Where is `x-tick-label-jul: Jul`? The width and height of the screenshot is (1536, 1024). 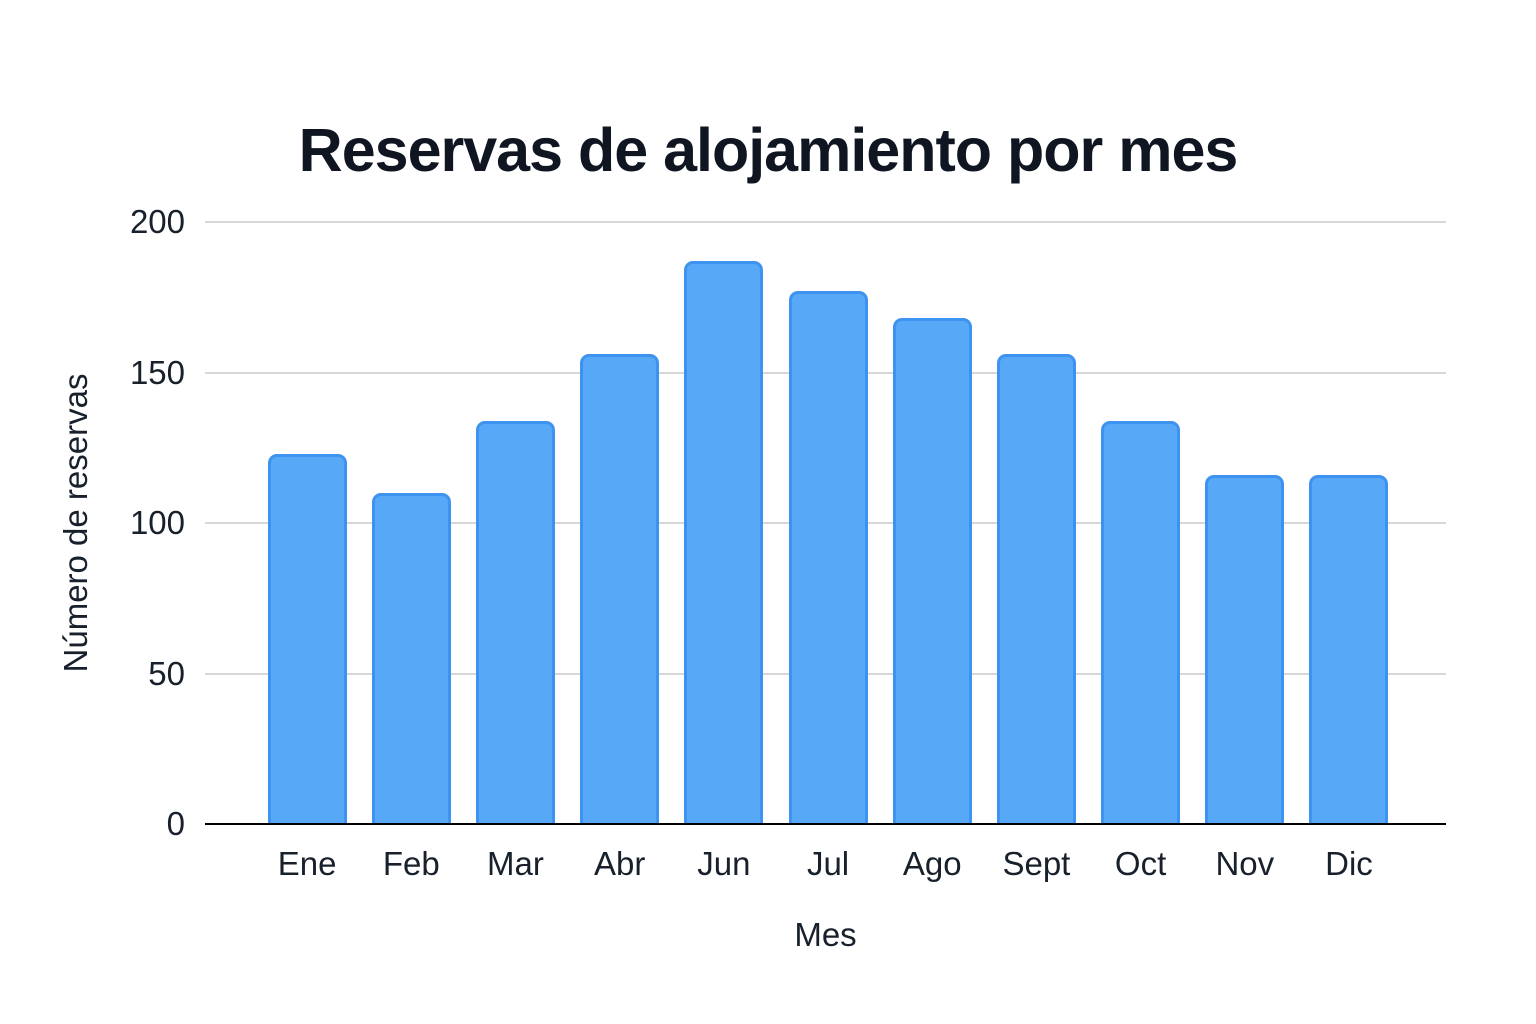
x-tick-label-jul: Jul is located at coordinates (828, 863).